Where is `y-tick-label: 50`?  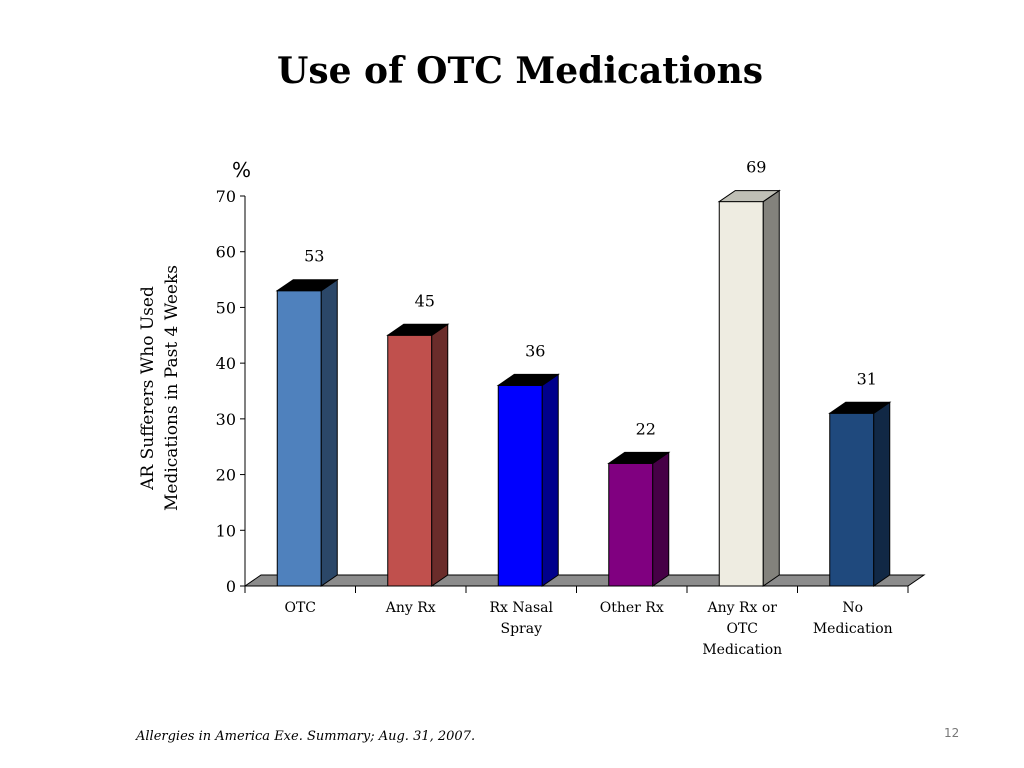 y-tick-label: 50 is located at coordinates (226, 307).